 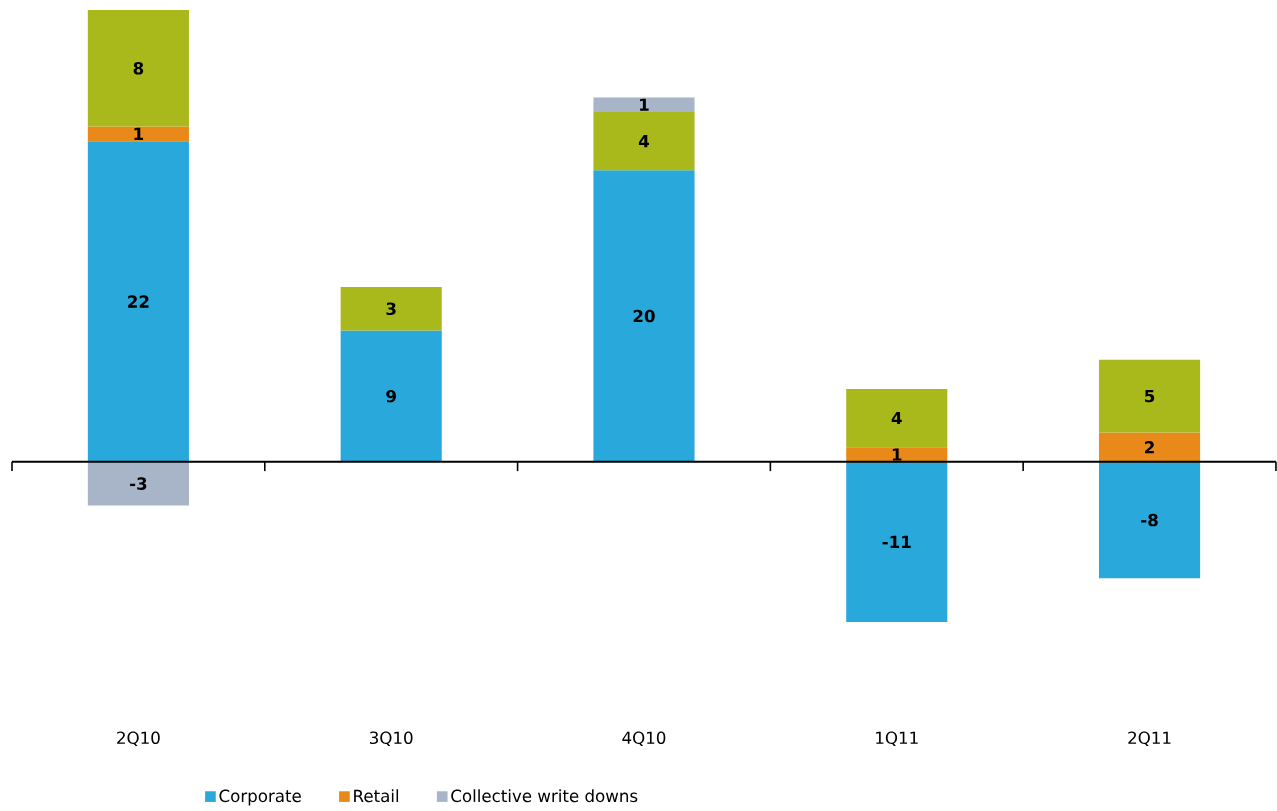 I want to click on data-label: -3, so click(x=138, y=483).